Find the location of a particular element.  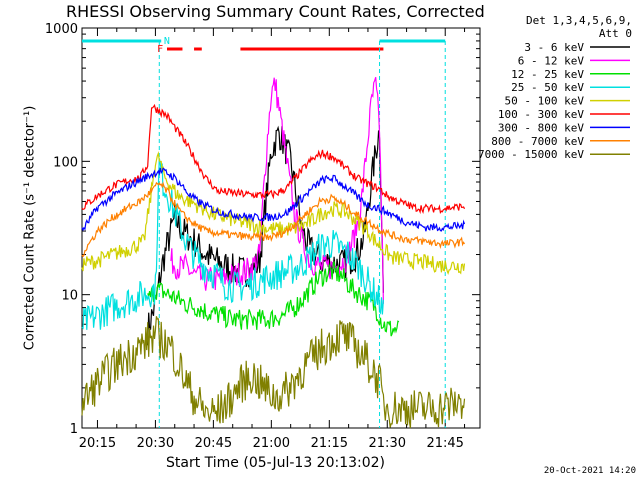

flare-flag-label: F is located at coordinates (160, 49).